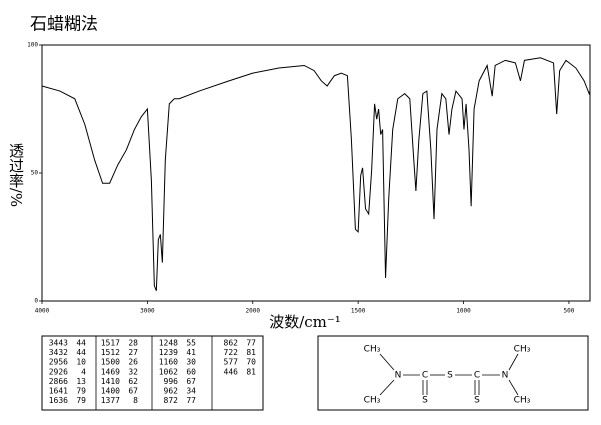  What do you see at coordinates (36, 301) in the screenshot?
I see `y-tick-label: 0` at bounding box center [36, 301].